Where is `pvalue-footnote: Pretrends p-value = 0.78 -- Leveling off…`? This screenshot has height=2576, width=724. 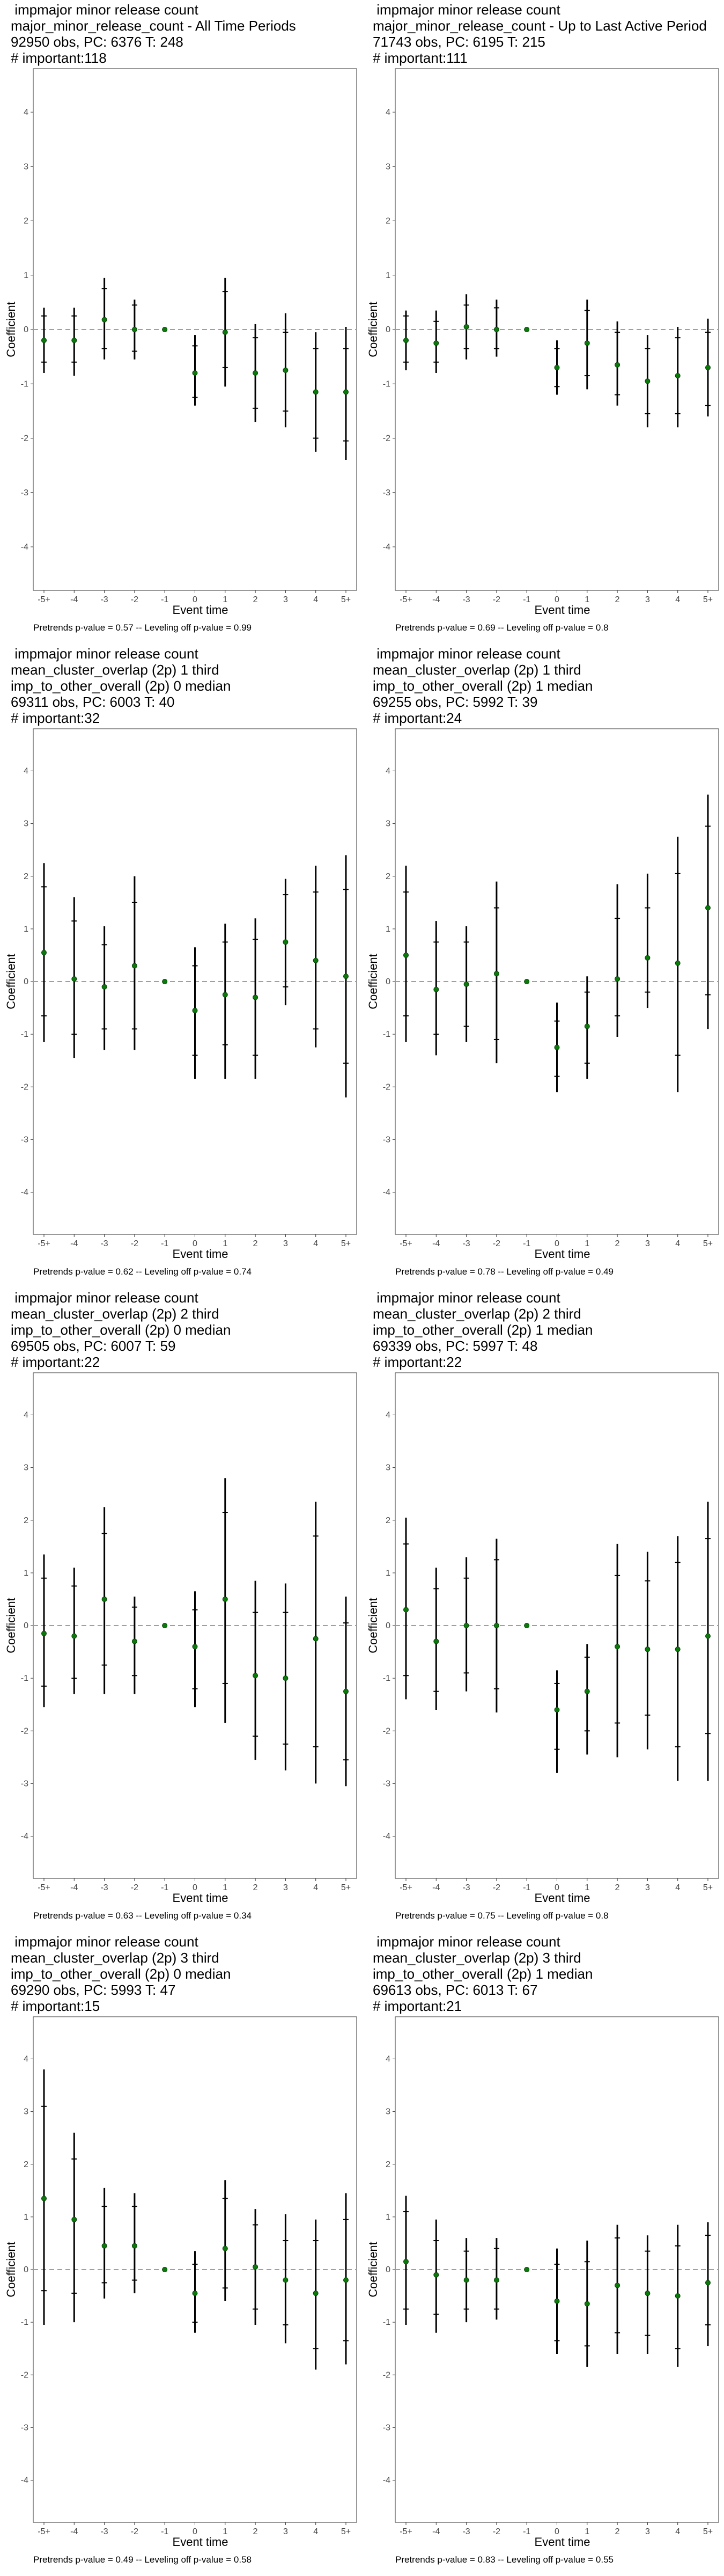 pvalue-footnote: Pretrends p-value = 0.78 -- Leveling off… is located at coordinates (504, 1272).